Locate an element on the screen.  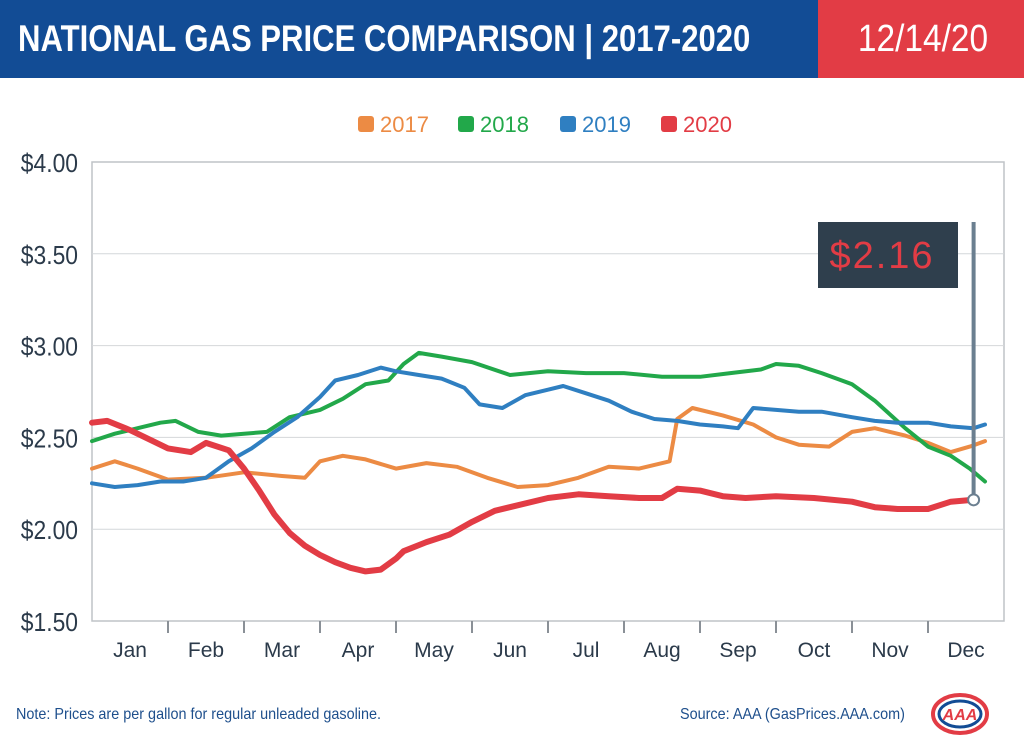
series-line-2019 is located at coordinates (538, 427).